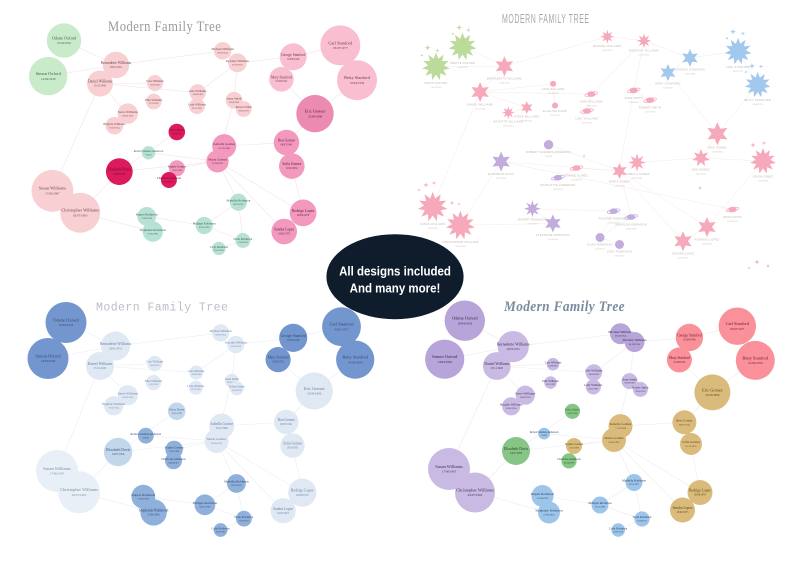 The width and height of the screenshot is (794, 561). What do you see at coordinates (118, 454) in the screenshot?
I see `svg-text: 24/07/1956` at bounding box center [118, 454].